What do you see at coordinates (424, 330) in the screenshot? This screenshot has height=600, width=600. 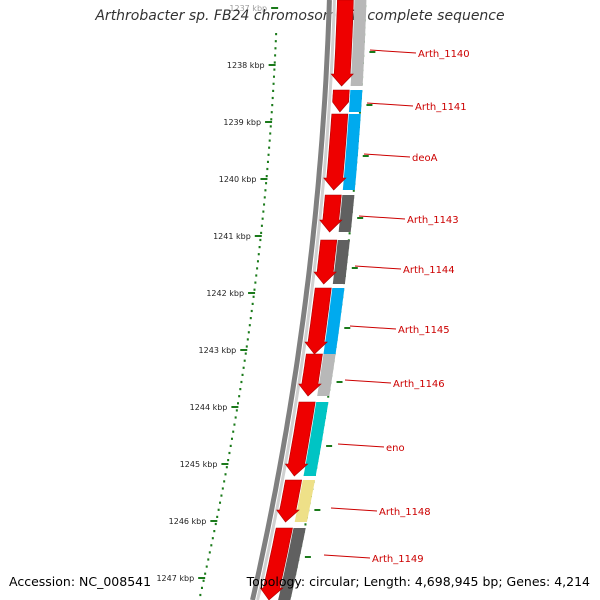 I see `gene-label: Arth_1145` at bounding box center [424, 330].